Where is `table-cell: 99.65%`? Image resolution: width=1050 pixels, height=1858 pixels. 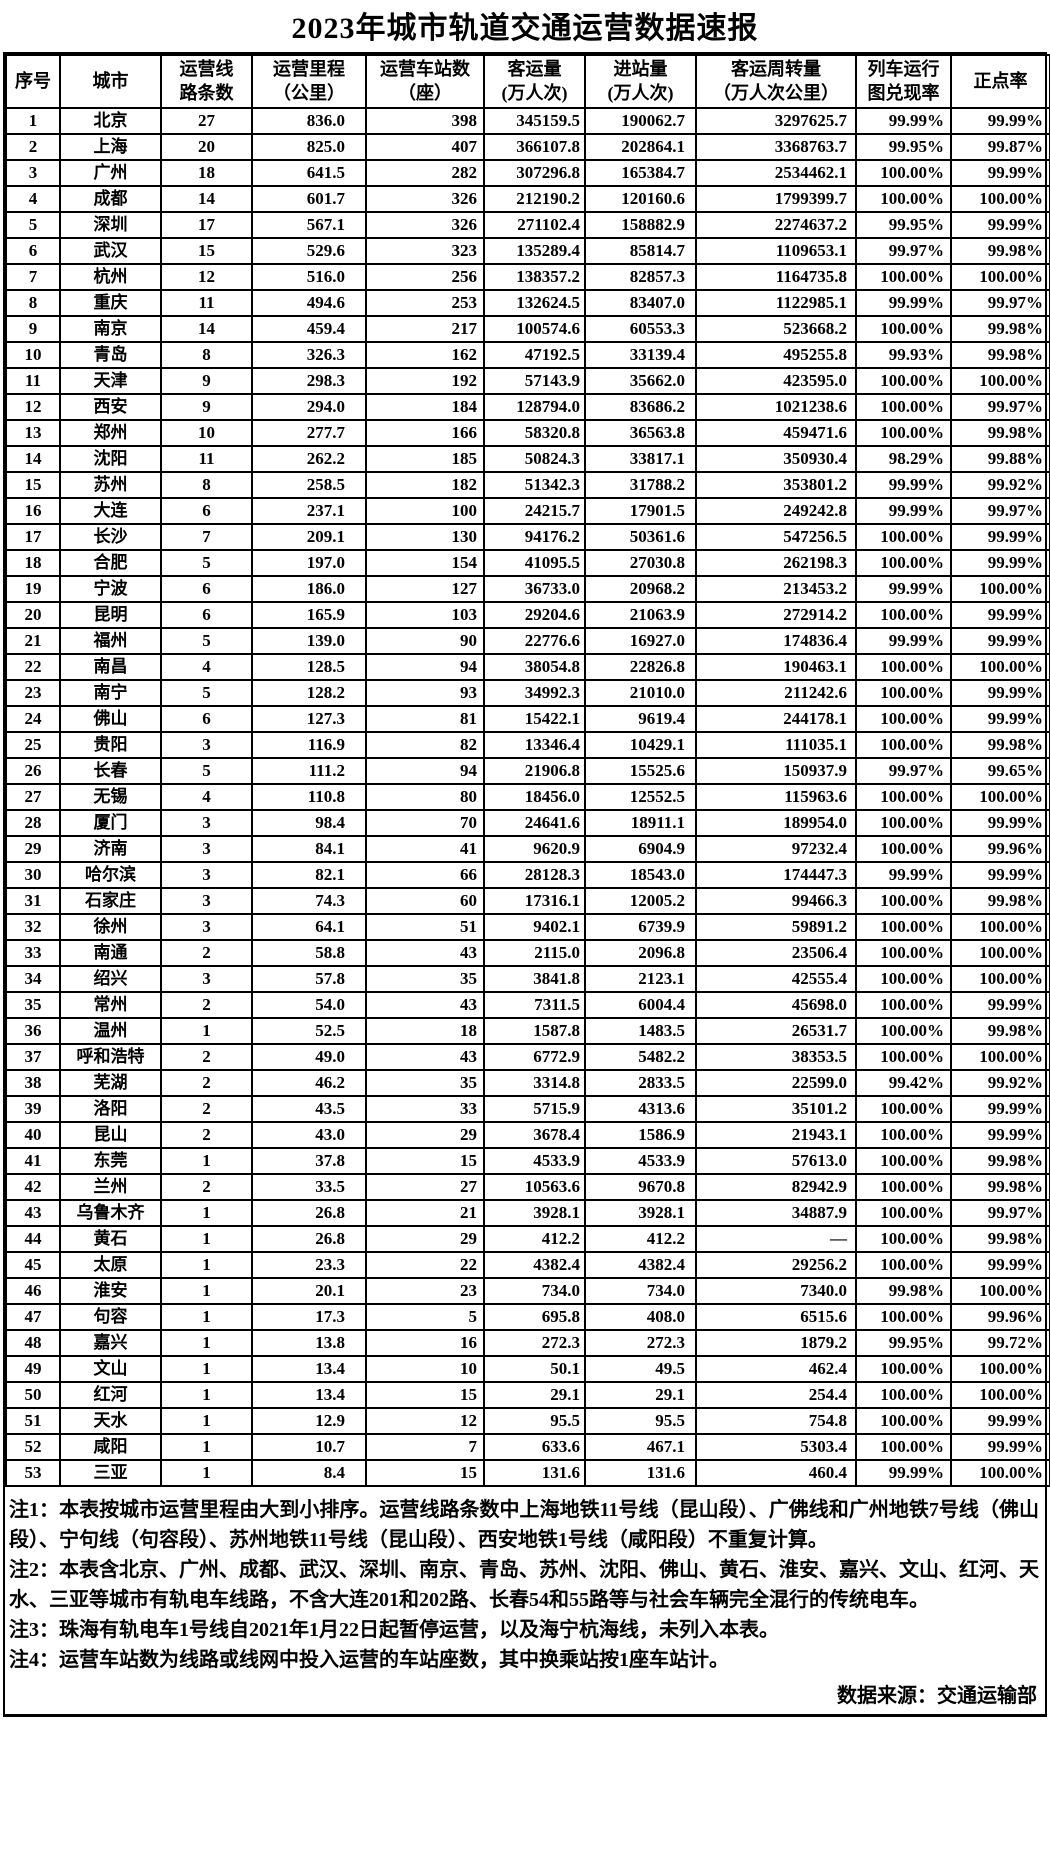 table-cell: 99.65% is located at coordinates (1000, 771).